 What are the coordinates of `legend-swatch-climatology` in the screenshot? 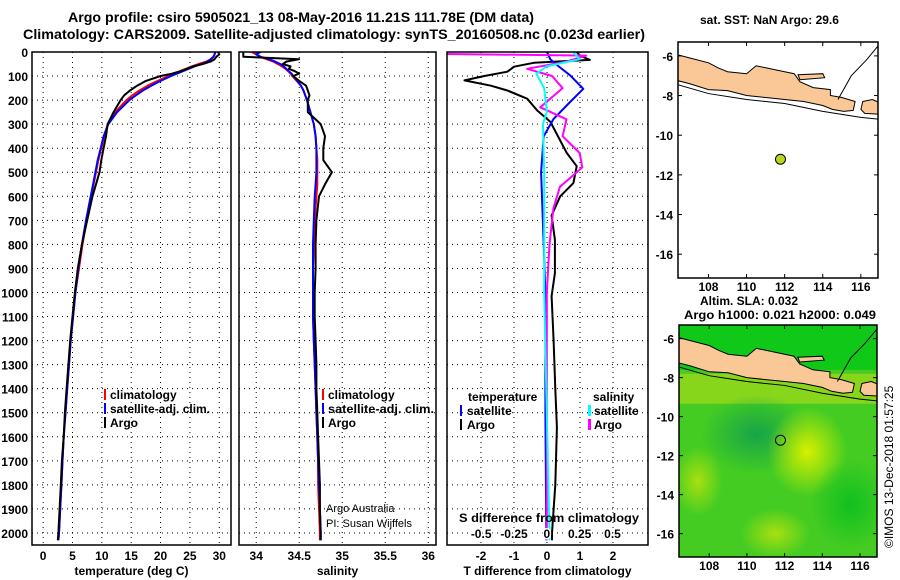 It's located at (323, 394).